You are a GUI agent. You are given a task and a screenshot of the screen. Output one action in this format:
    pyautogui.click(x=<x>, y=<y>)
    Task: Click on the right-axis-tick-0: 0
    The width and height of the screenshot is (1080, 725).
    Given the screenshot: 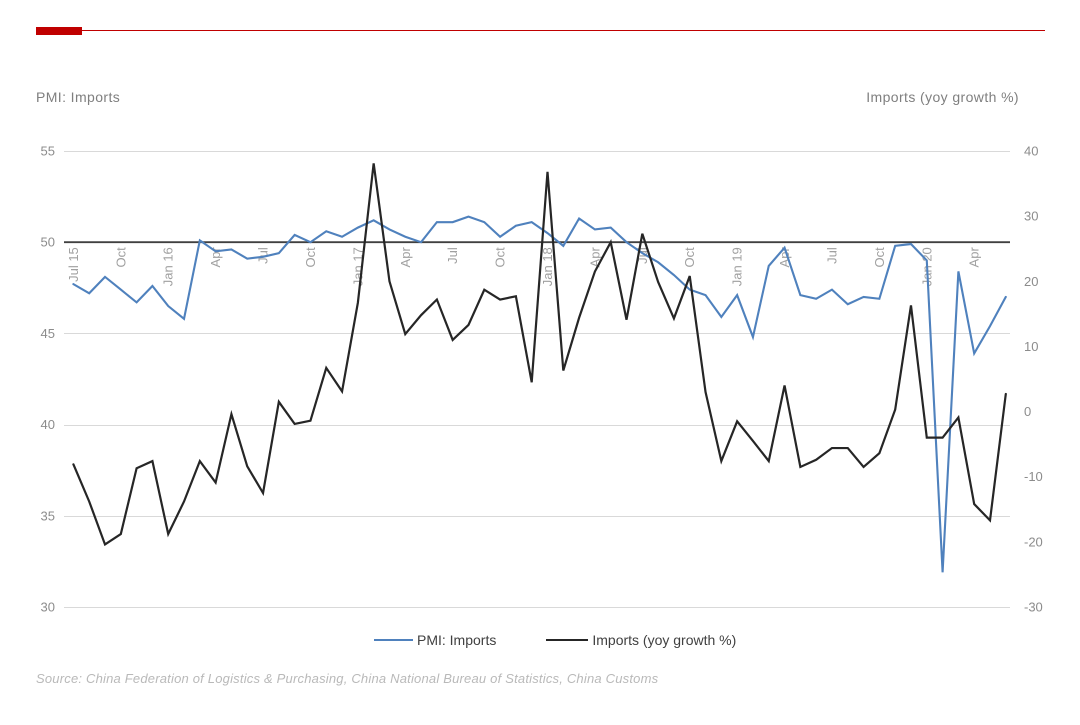 What is the action you would take?
    pyautogui.click(x=1027, y=411)
    